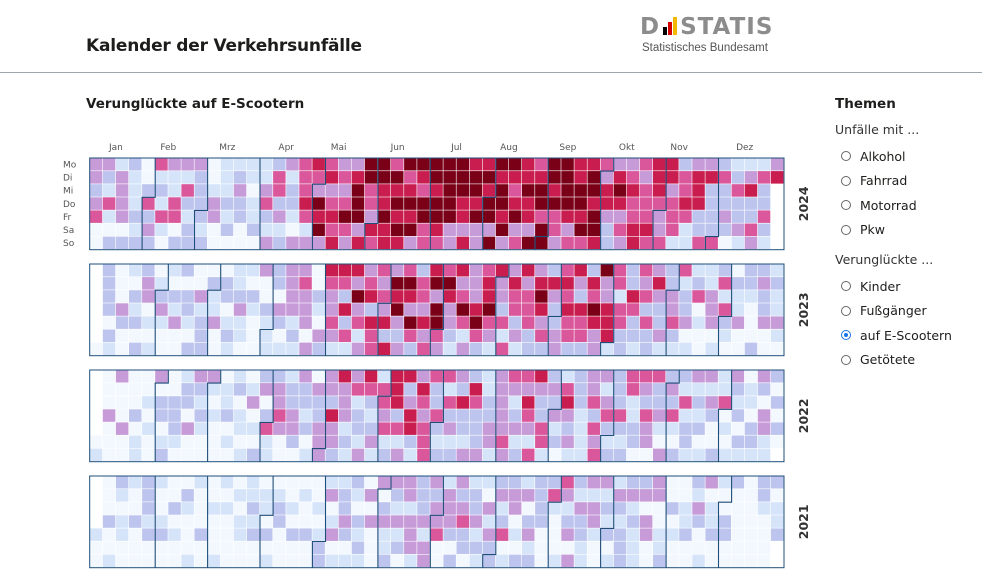 This screenshot has width=982, height=576. I want to click on option-pkw: Pkw, so click(905, 230).